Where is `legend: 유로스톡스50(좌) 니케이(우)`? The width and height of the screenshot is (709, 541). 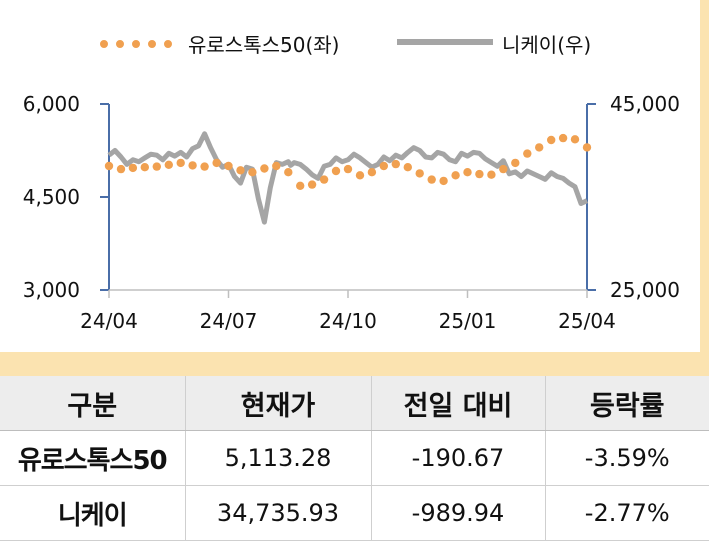 legend: 유로스톡스50(좌) 니케이(우) is located at coordinates (345, 45).